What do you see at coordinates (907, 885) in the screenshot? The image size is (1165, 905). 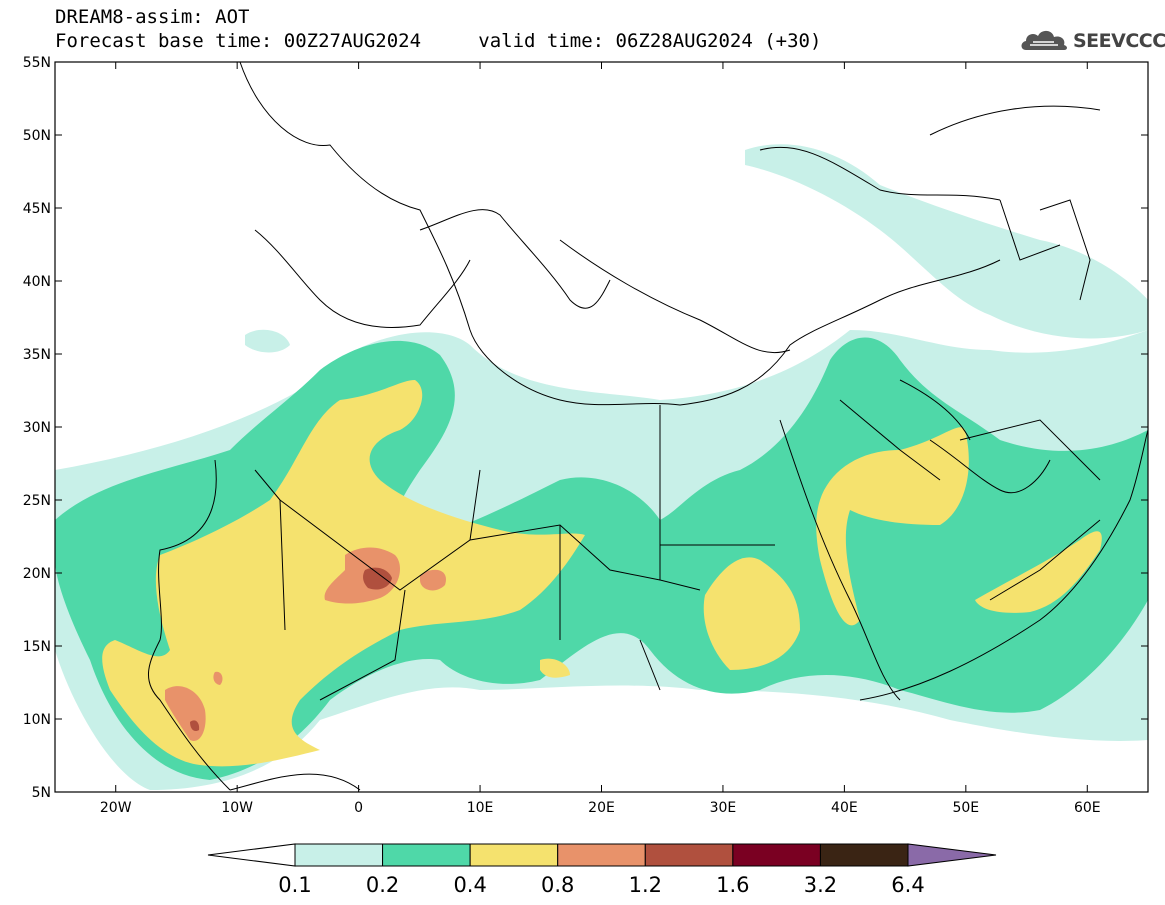 I see `colorbar-label: 6.4` at bounding box center [907, 885].